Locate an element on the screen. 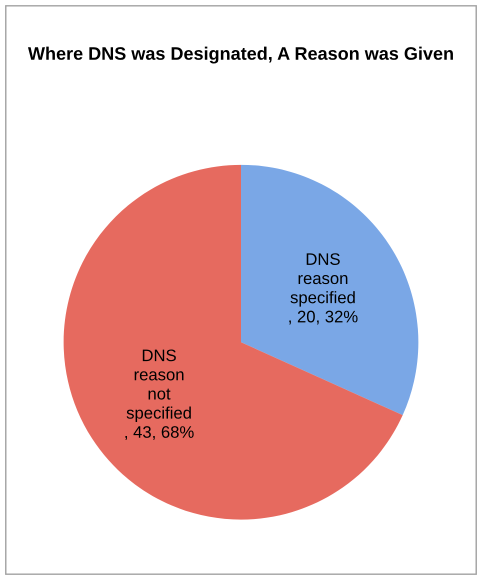  data-label: , 20, 32% is located at coordinates (323, 317).